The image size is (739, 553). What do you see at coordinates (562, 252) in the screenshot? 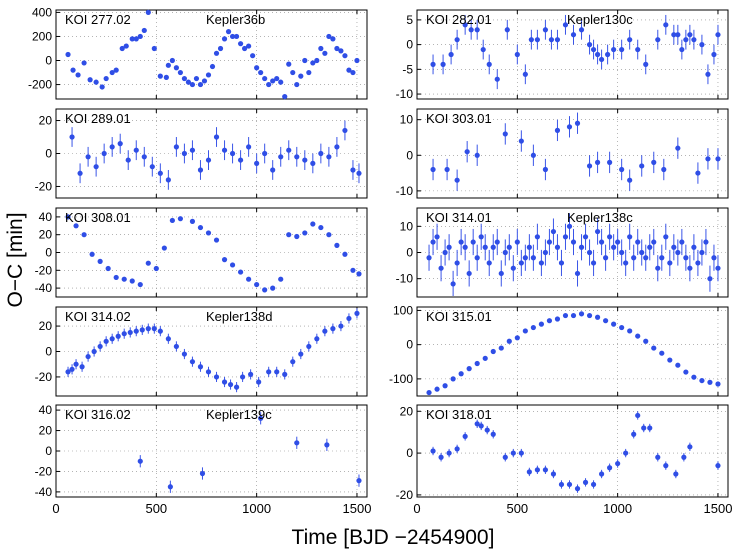
I see `panel-koi-314-01: -10 0 10 KOI 314.01 Kepler138c` at bounding box center [562, 252].